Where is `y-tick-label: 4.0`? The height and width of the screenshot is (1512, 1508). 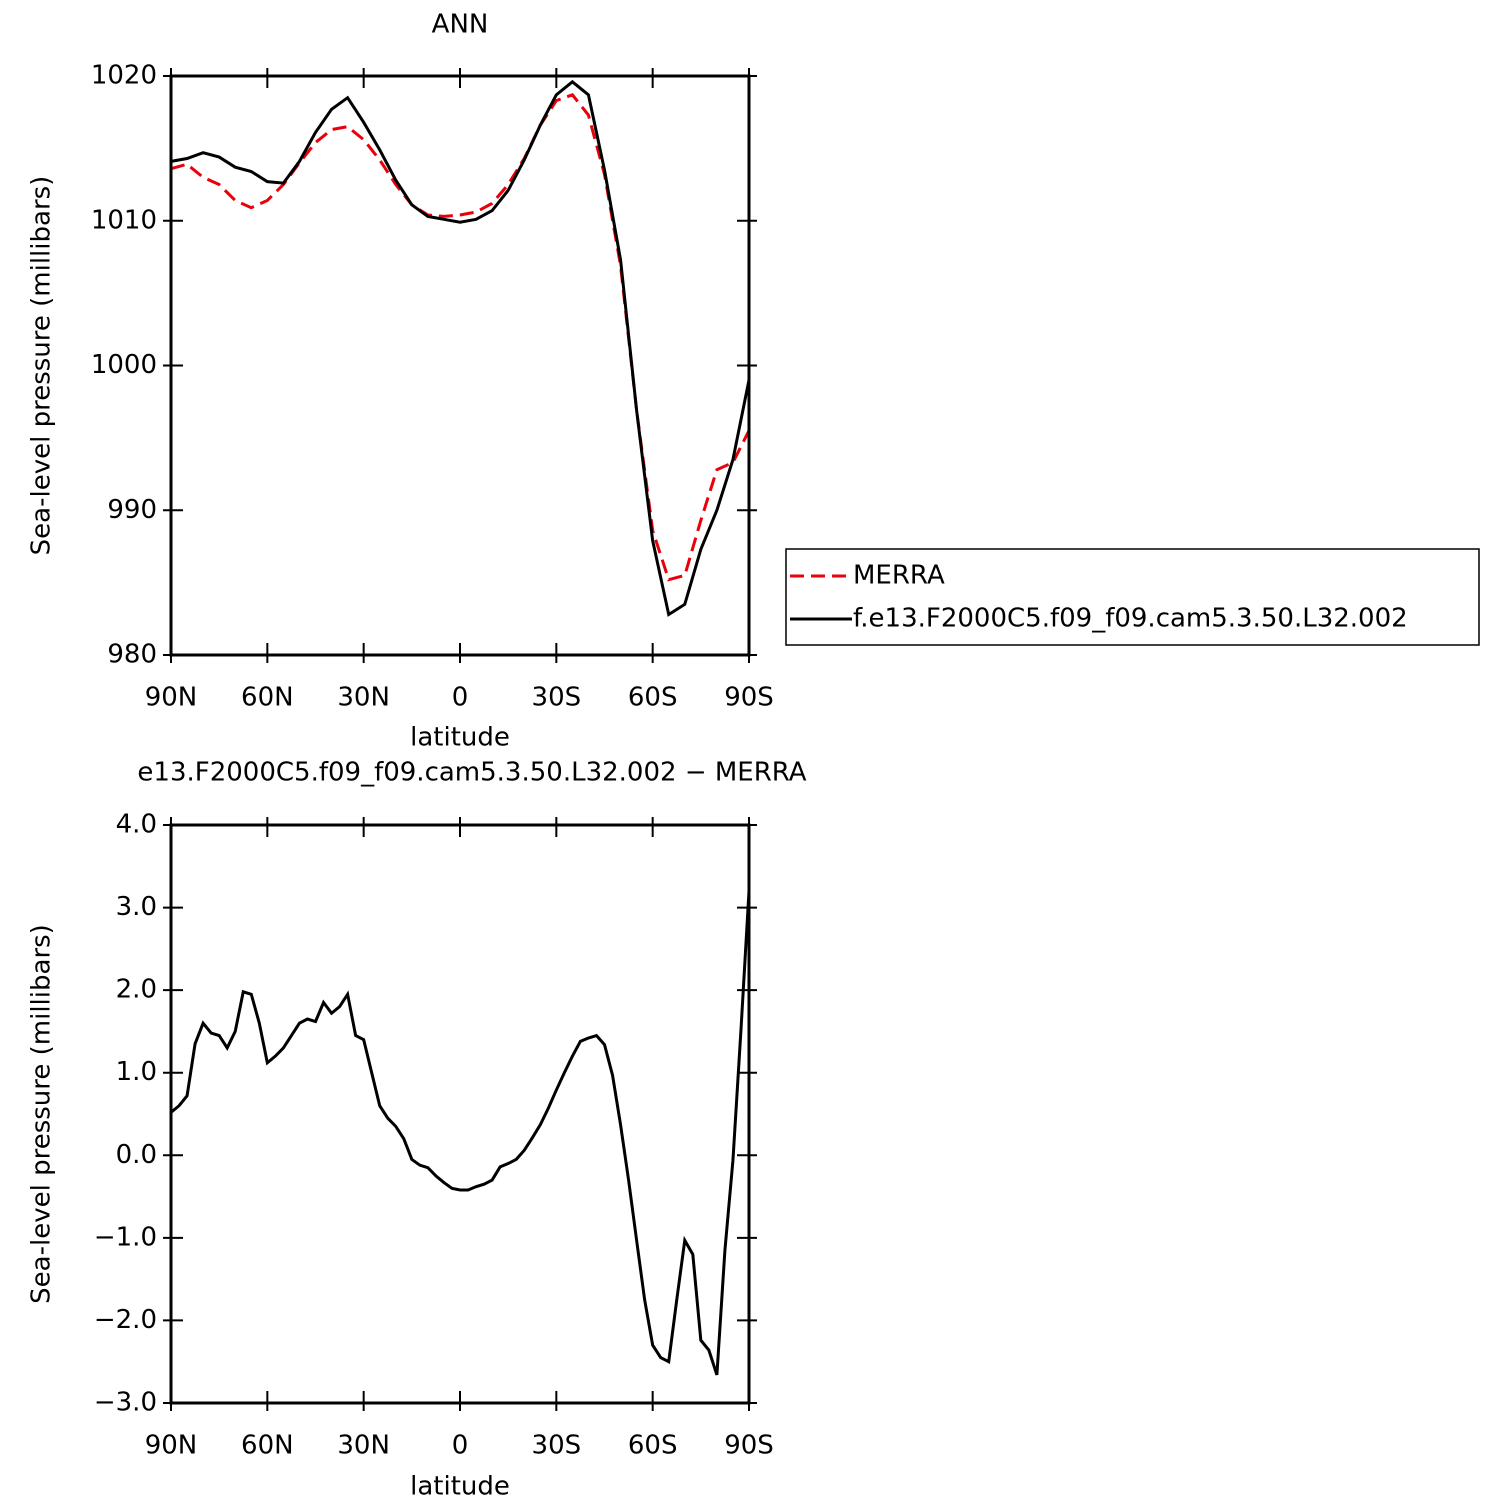
y-tick-label: 4.0 is located at coordinates (136, 825).